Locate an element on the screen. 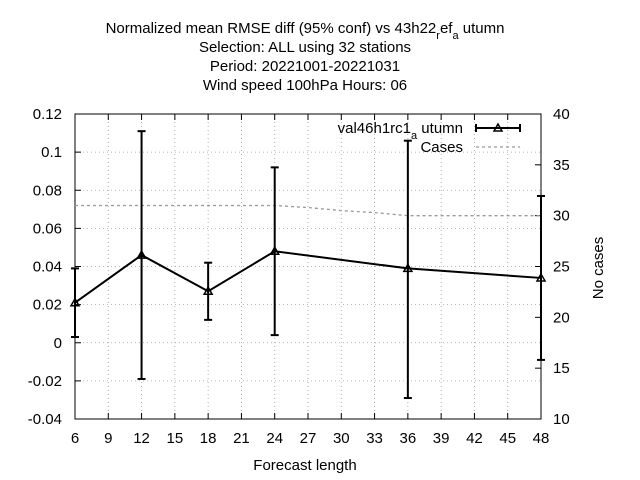  y2-axis-ticks: 10 15 20 25 30 35 40 is located at coordinates (552, 267).